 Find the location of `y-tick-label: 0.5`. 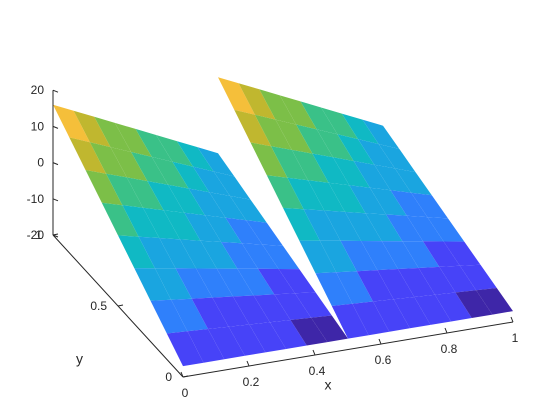

y-tick-label: 0.5 is located at coordinates (98, 306).